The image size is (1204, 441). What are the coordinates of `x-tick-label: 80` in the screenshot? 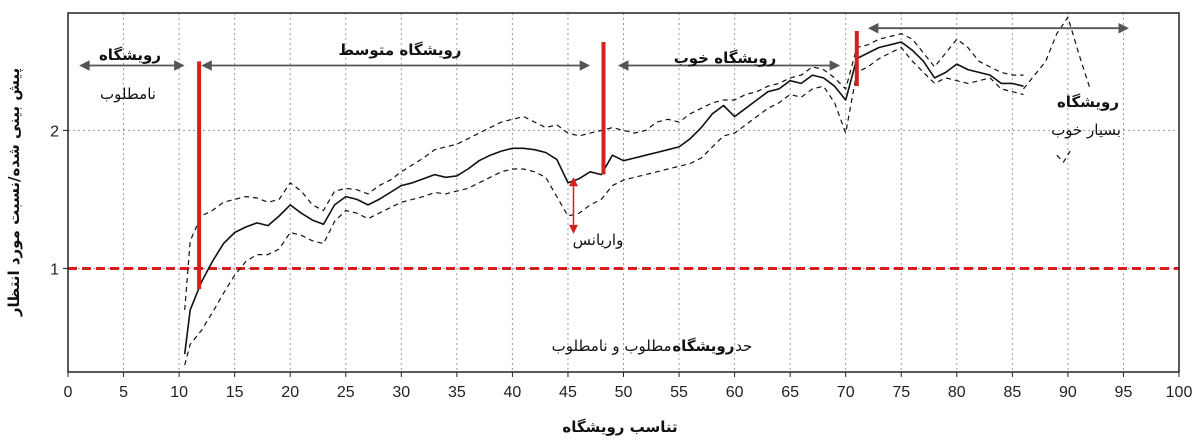 It's located at (957, 392).